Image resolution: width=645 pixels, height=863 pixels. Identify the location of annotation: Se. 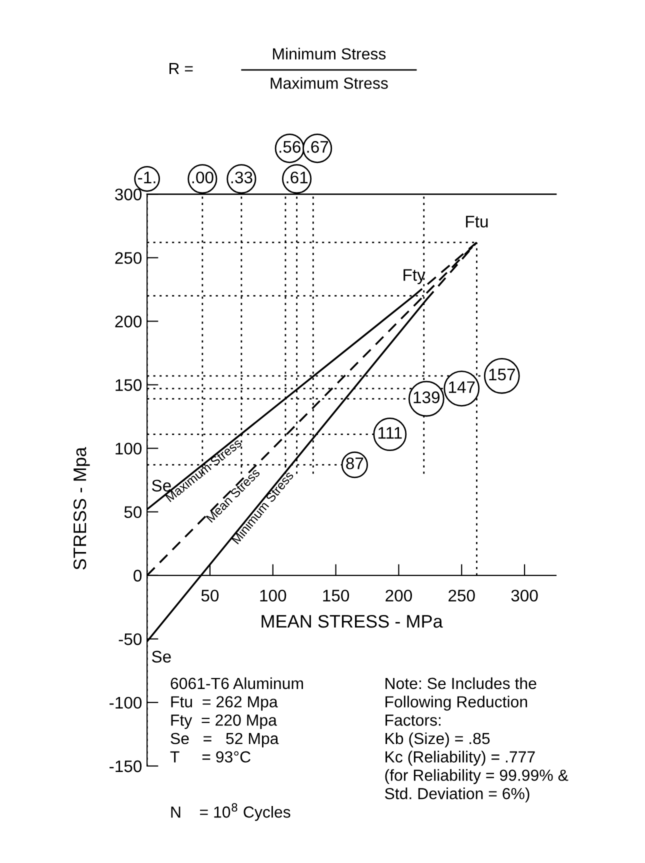
(161, 656).